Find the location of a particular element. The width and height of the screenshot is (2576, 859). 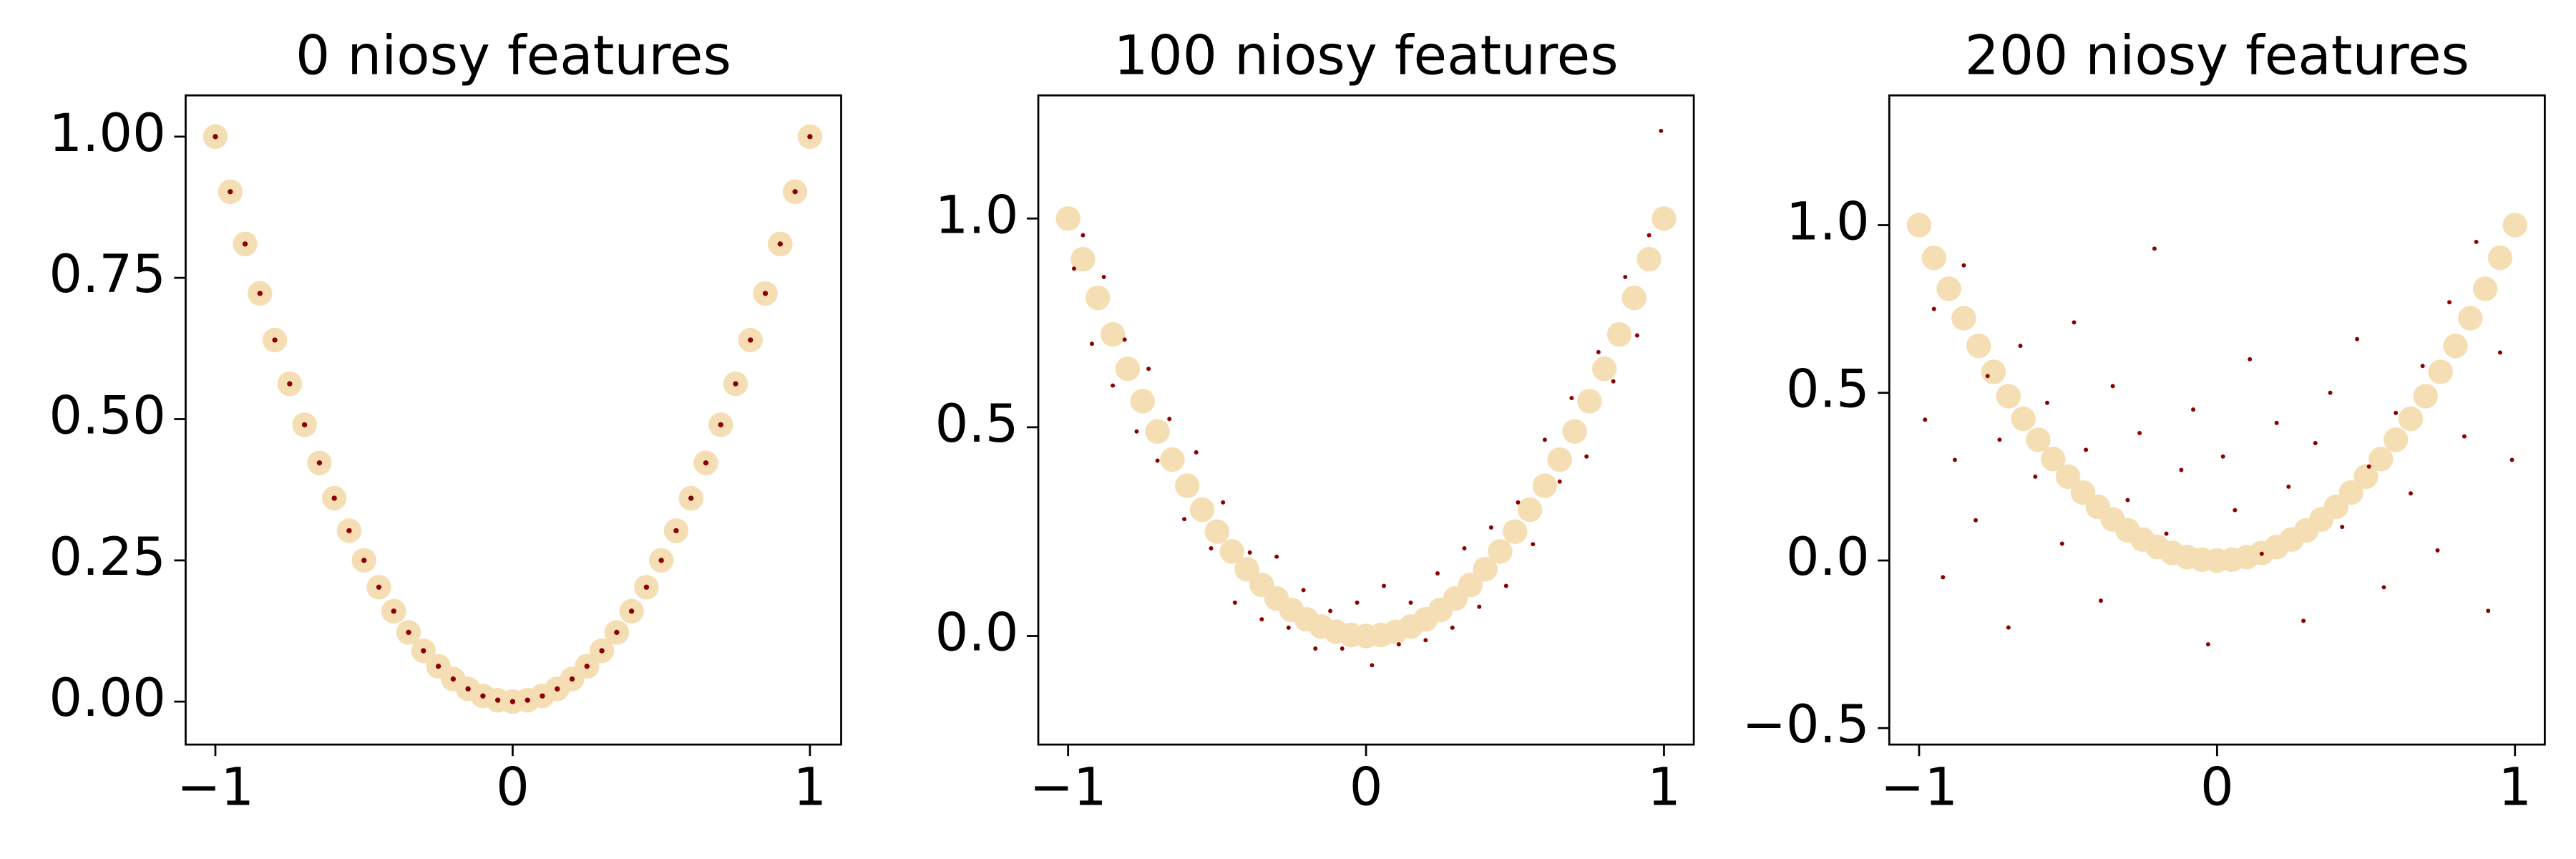

y-tick-label: 0.00 is located at coordinates (107, 698).